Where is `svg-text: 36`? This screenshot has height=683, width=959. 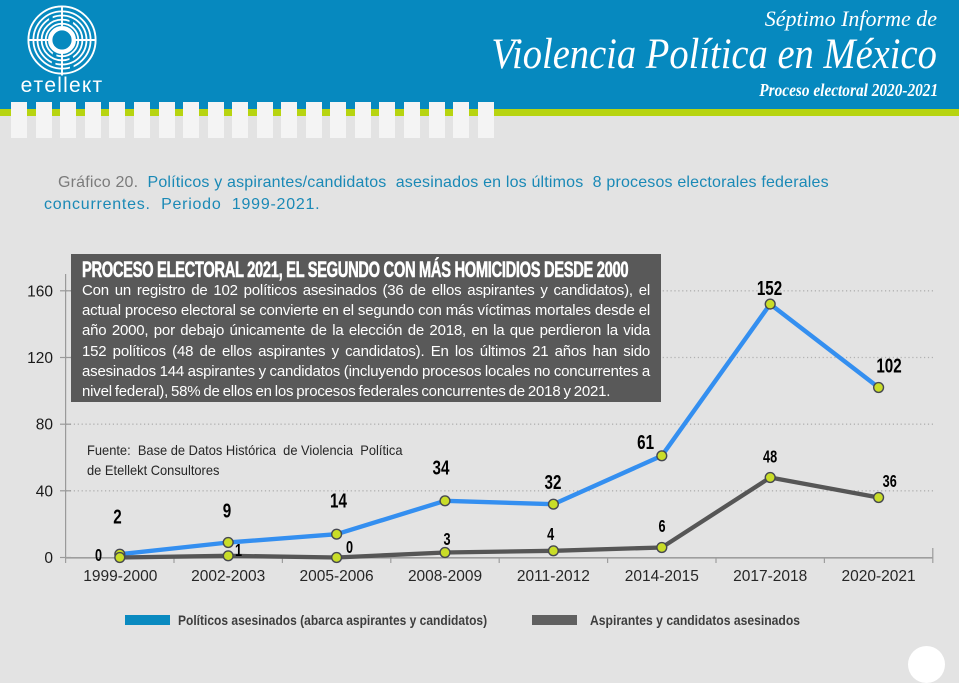 svg-text: 36 is located at coordinates (890, 482).